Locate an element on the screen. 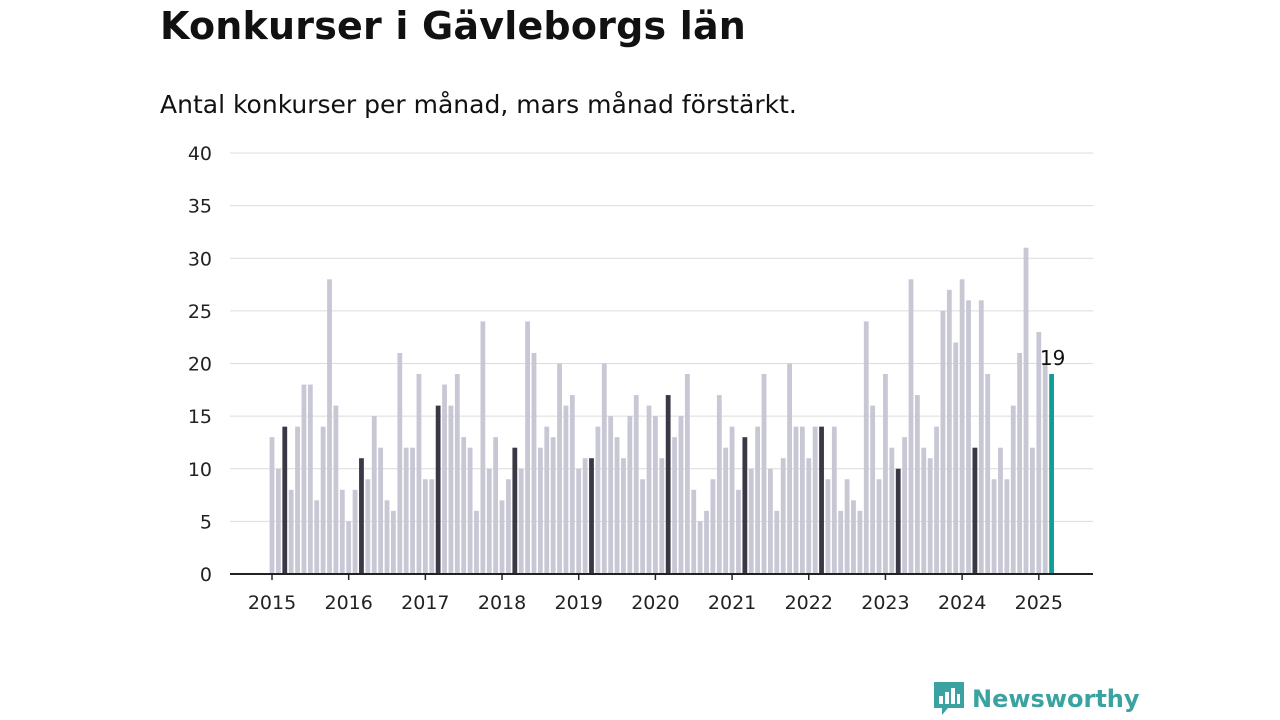  y-tick-label: 20 is located at coordinates (200, 365).